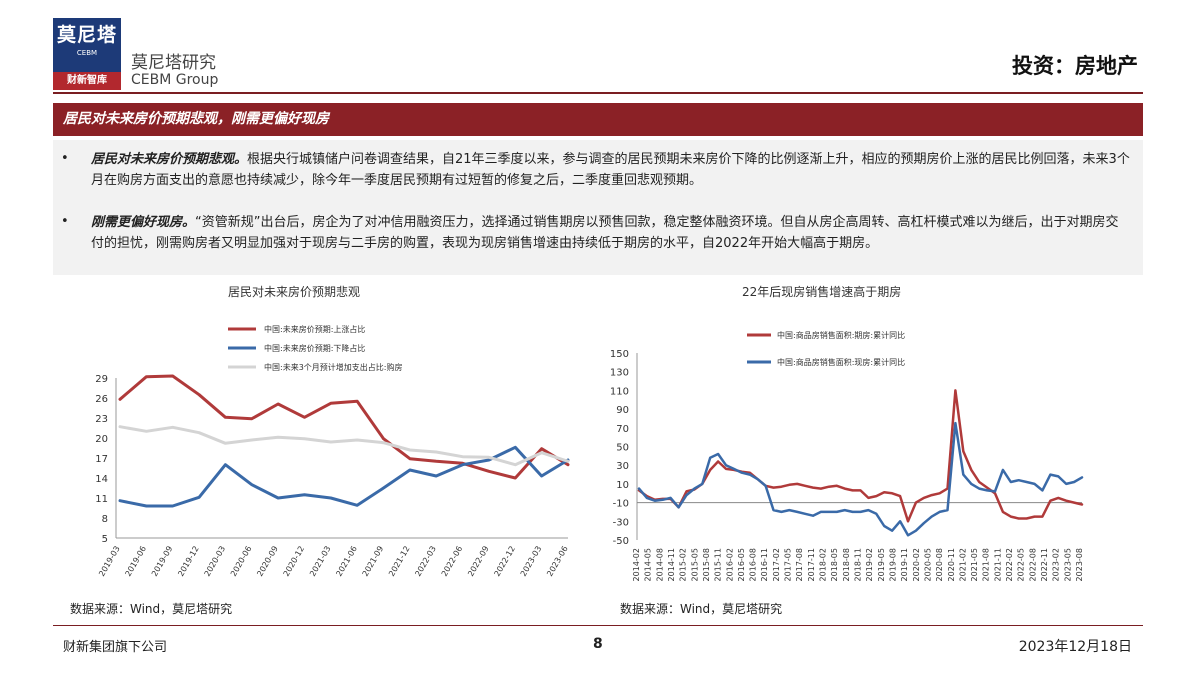 This screenshot has height=675, width=1200. I want to click on x-tick-label: 2018-05, so click(834, 564).